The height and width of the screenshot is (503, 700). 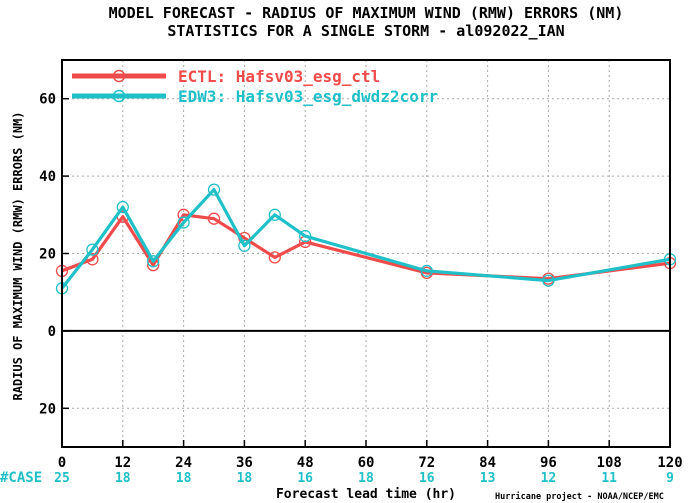 I want to click on y-tick-label: 40, so click(x=47, y=177).